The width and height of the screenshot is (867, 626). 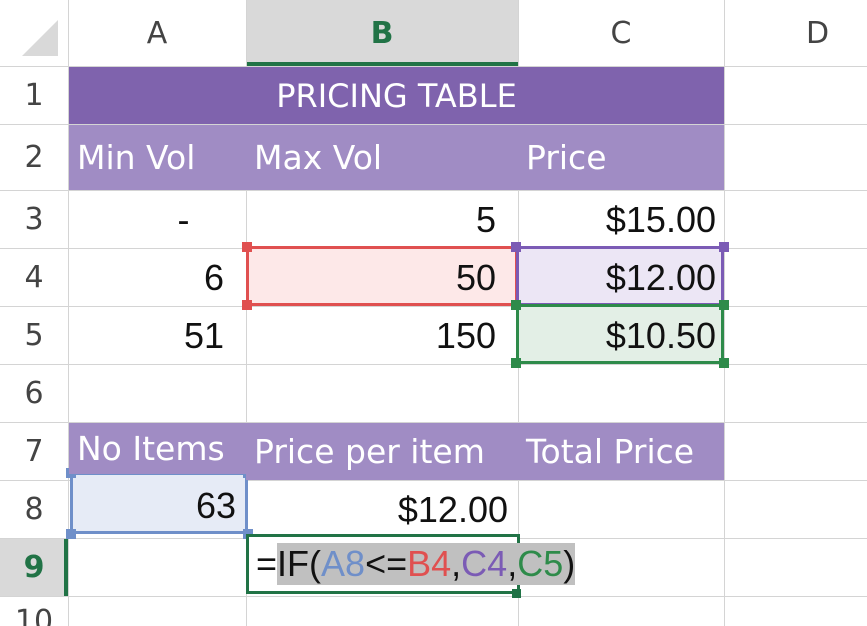 I want to click on header-price-per-item: Price per item, so click(x=382, y=451).